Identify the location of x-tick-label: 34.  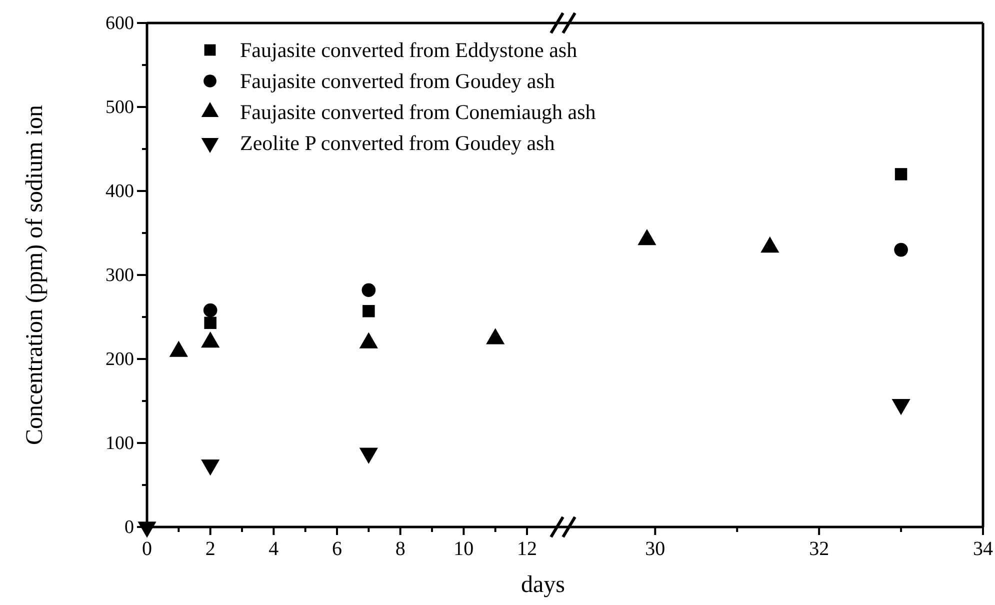
(983, 549).